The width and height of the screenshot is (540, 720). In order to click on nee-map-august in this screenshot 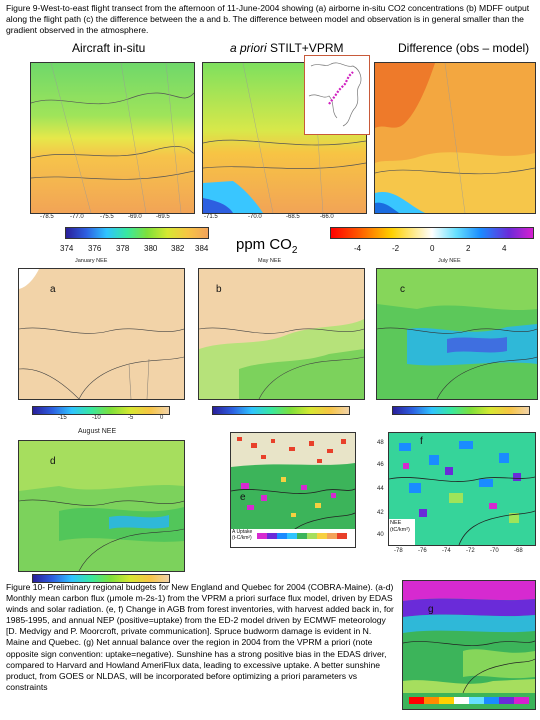, I will do `click(101, 506)`.